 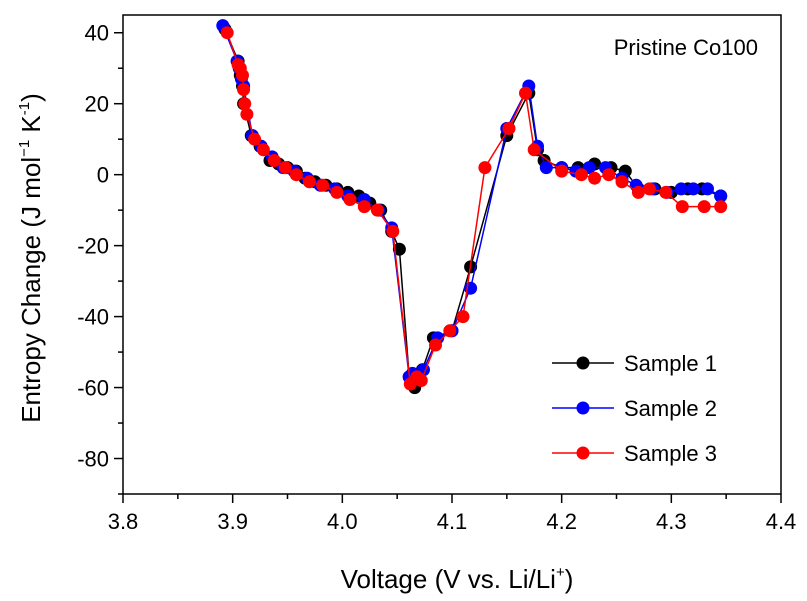 I want to click on legend-label: Sample 1, so click(x=670, y=363).